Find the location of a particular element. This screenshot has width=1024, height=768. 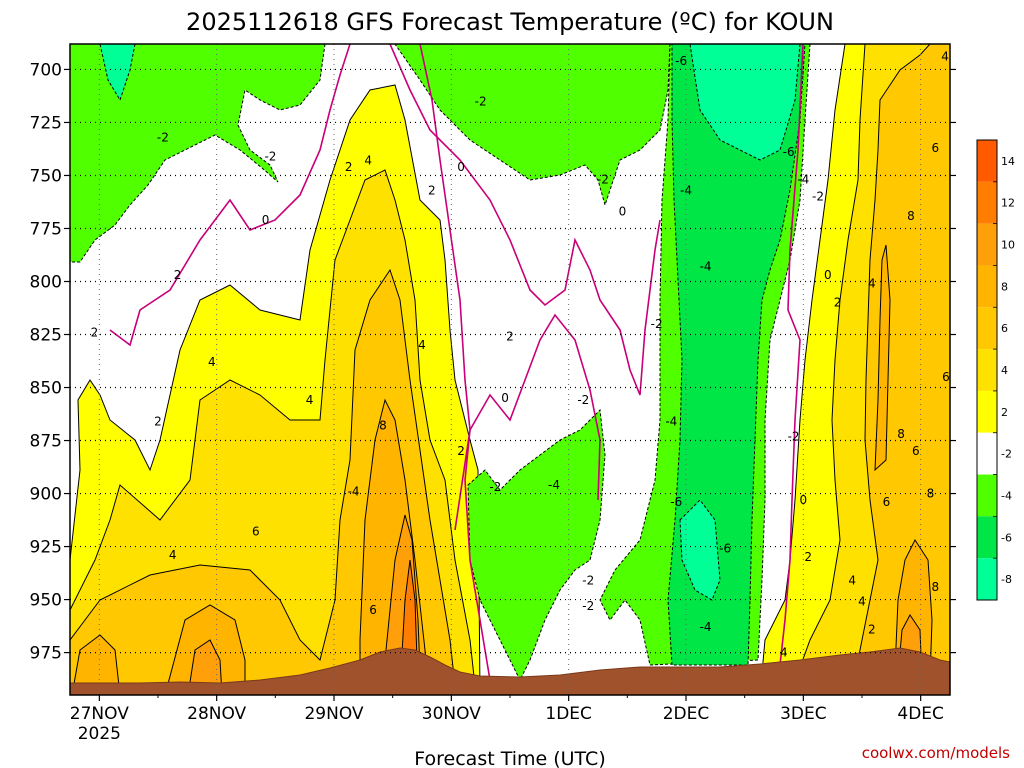

y-tick-label: 700 is located at coordinates (46, 70).